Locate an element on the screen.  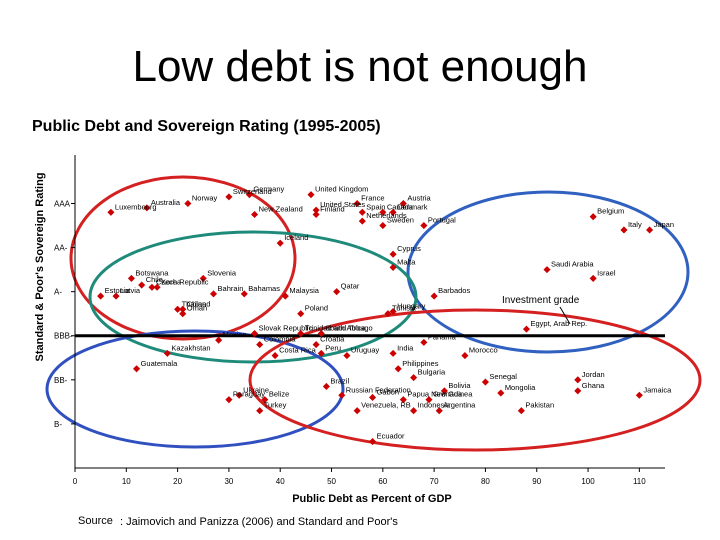
point-label: Mexico is located at coordinates (235, 334).